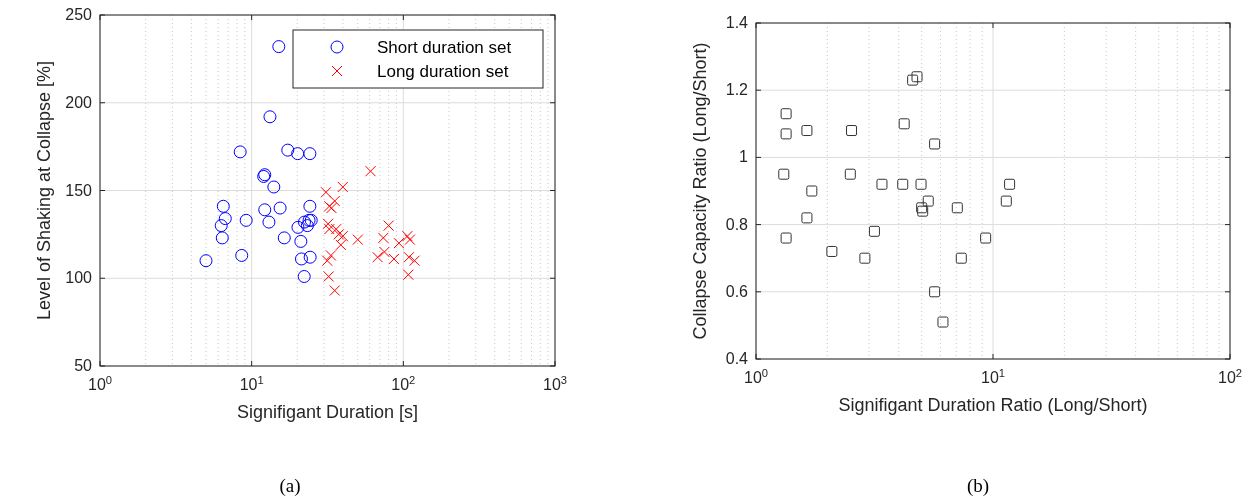 Image resolution: width=1252 pixels, height=500 pixels. Describe the element at coordinates (79, 102) in the screenshot. I see `y-tick-label: 200` at that location.